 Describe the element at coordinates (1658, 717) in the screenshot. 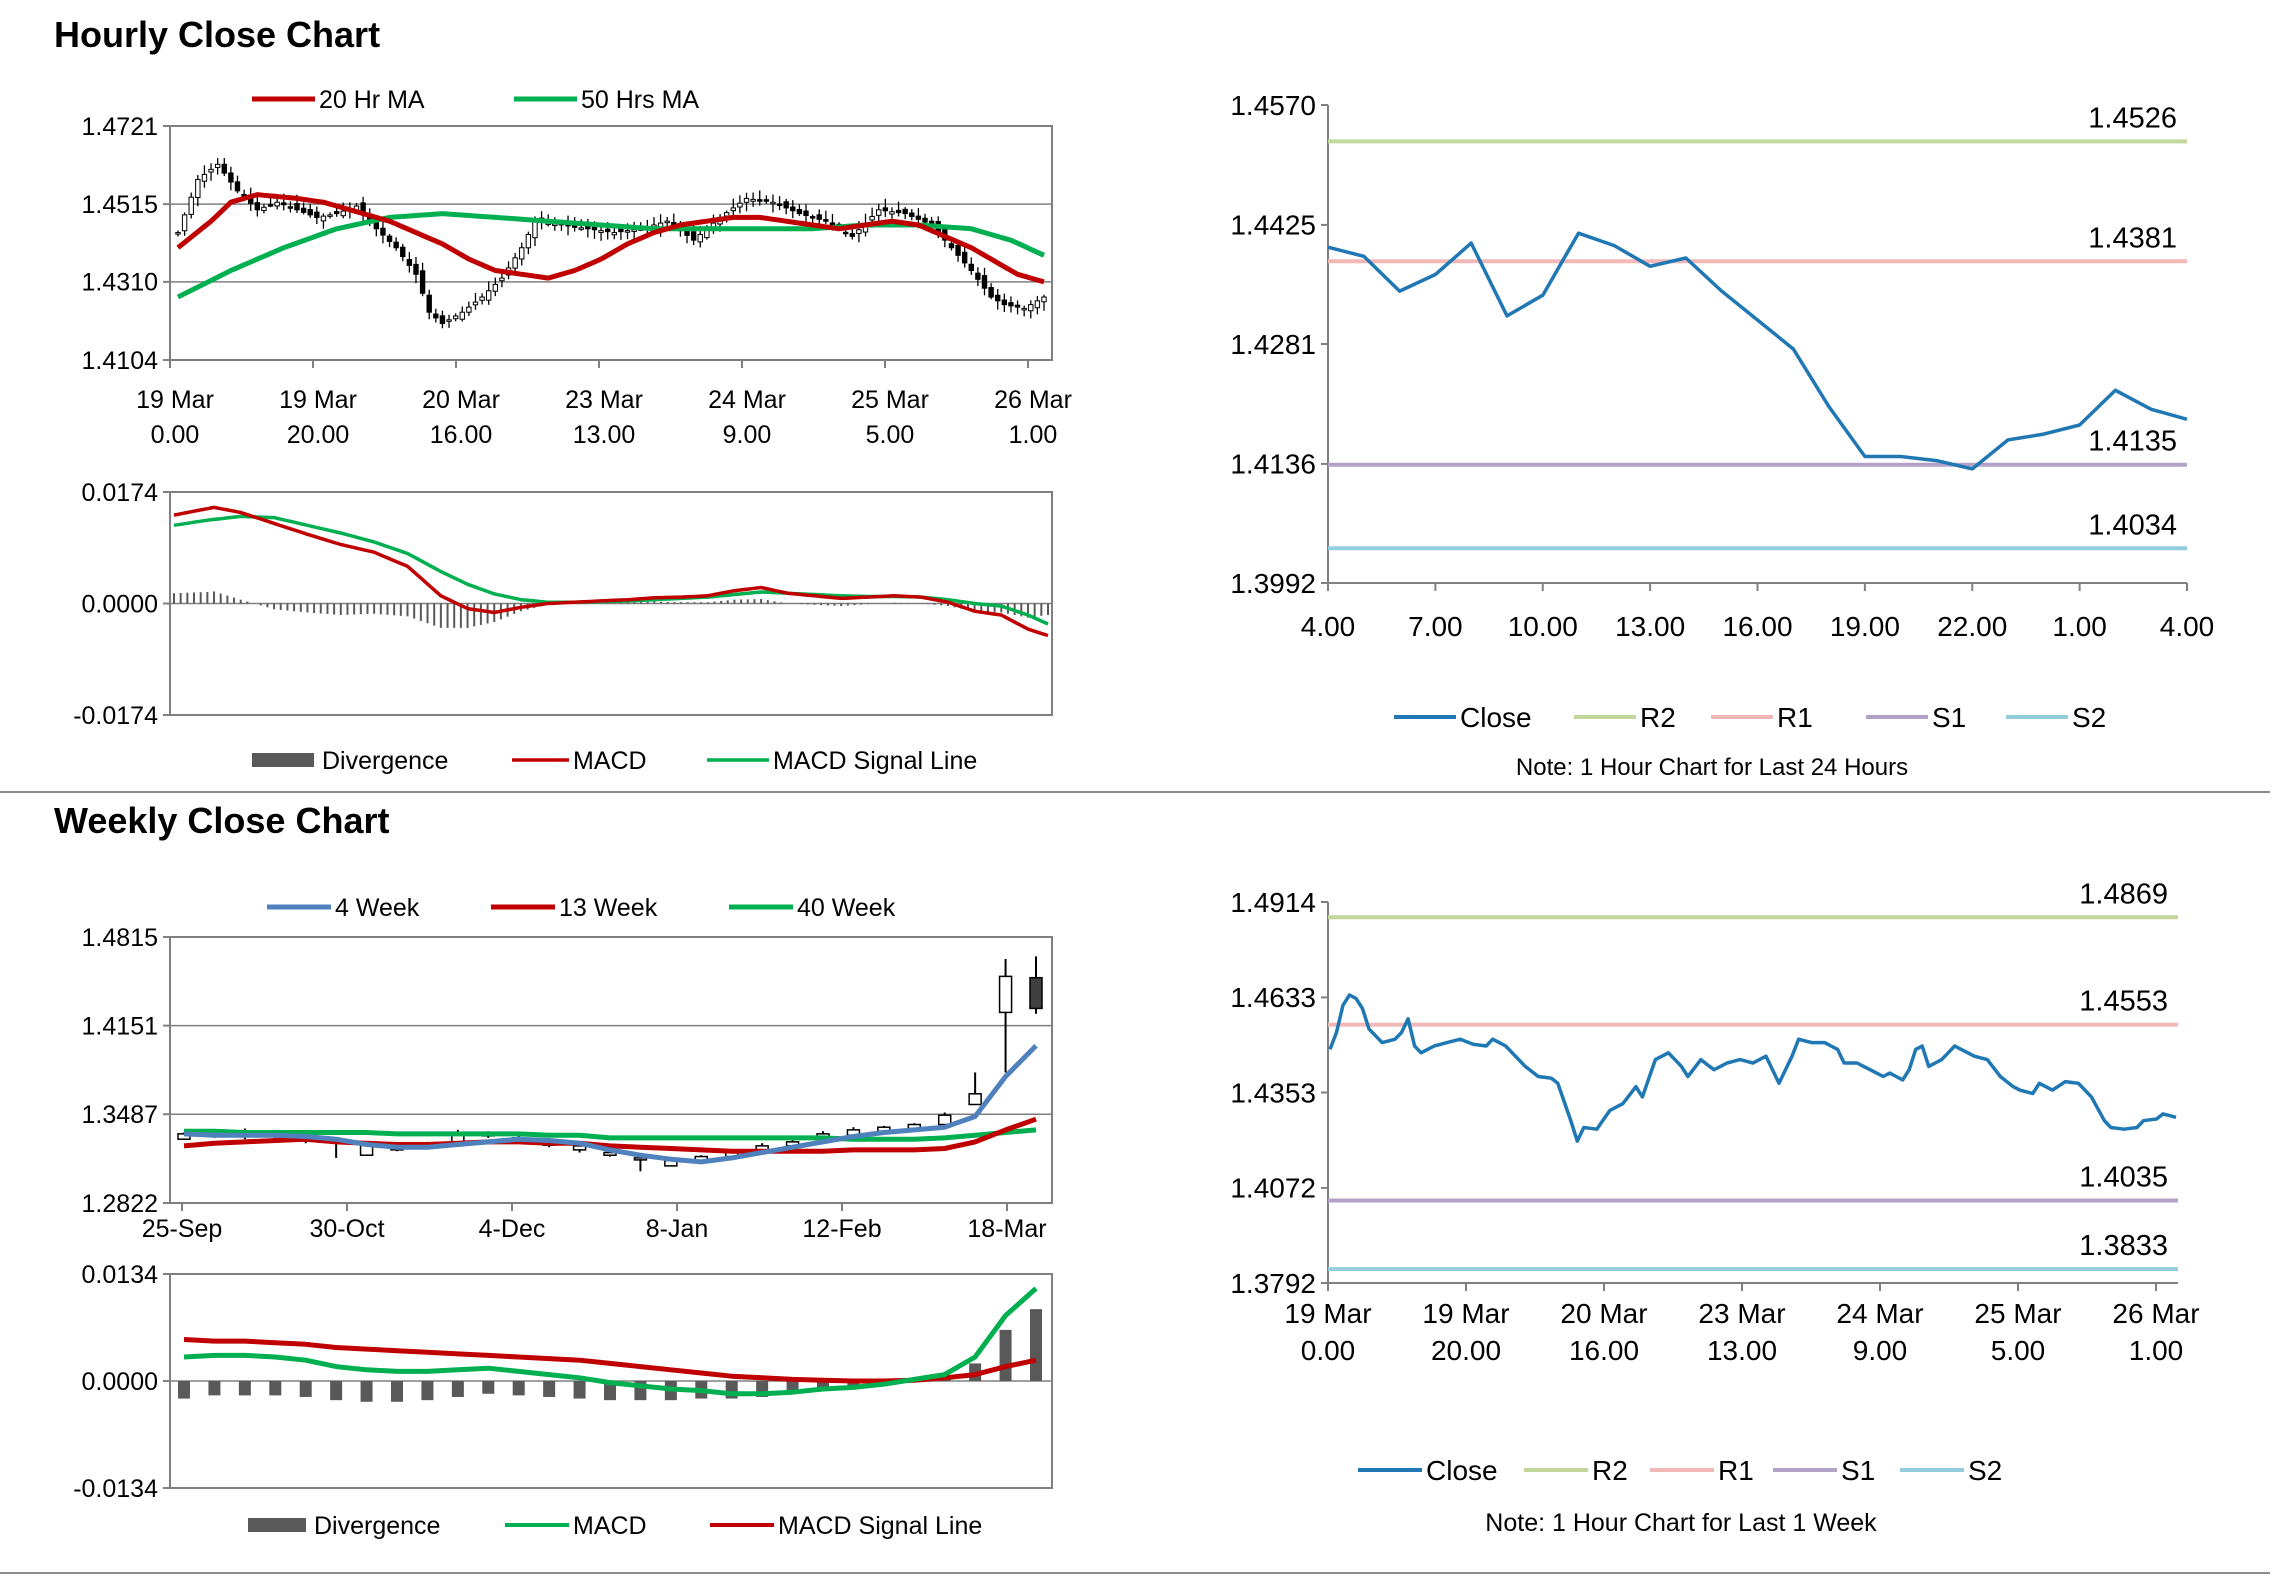

I see `hourly-24h-r2-legend-label: R2` at that location.